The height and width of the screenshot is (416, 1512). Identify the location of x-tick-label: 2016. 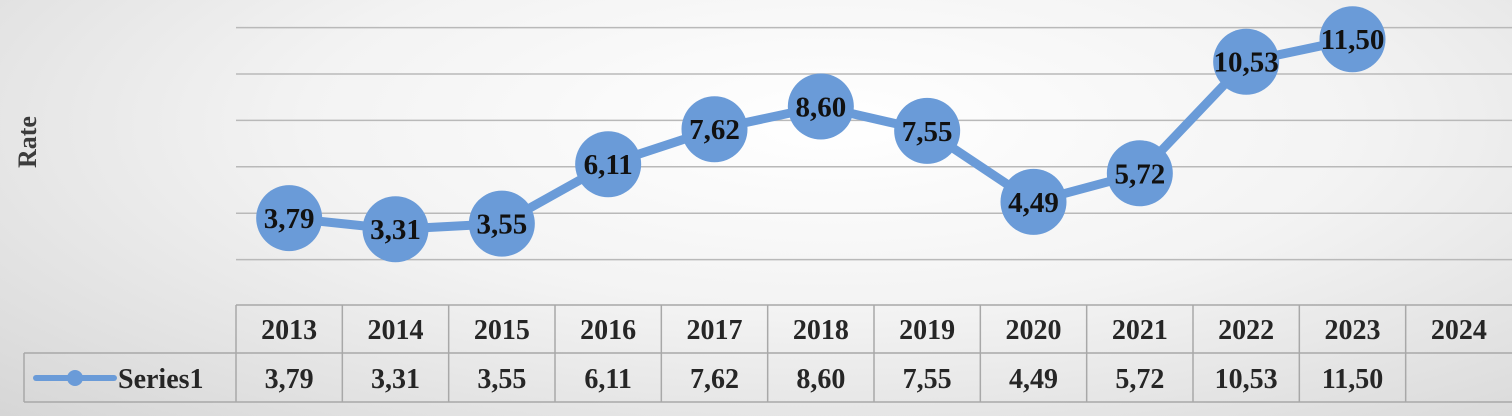
(608, 330).